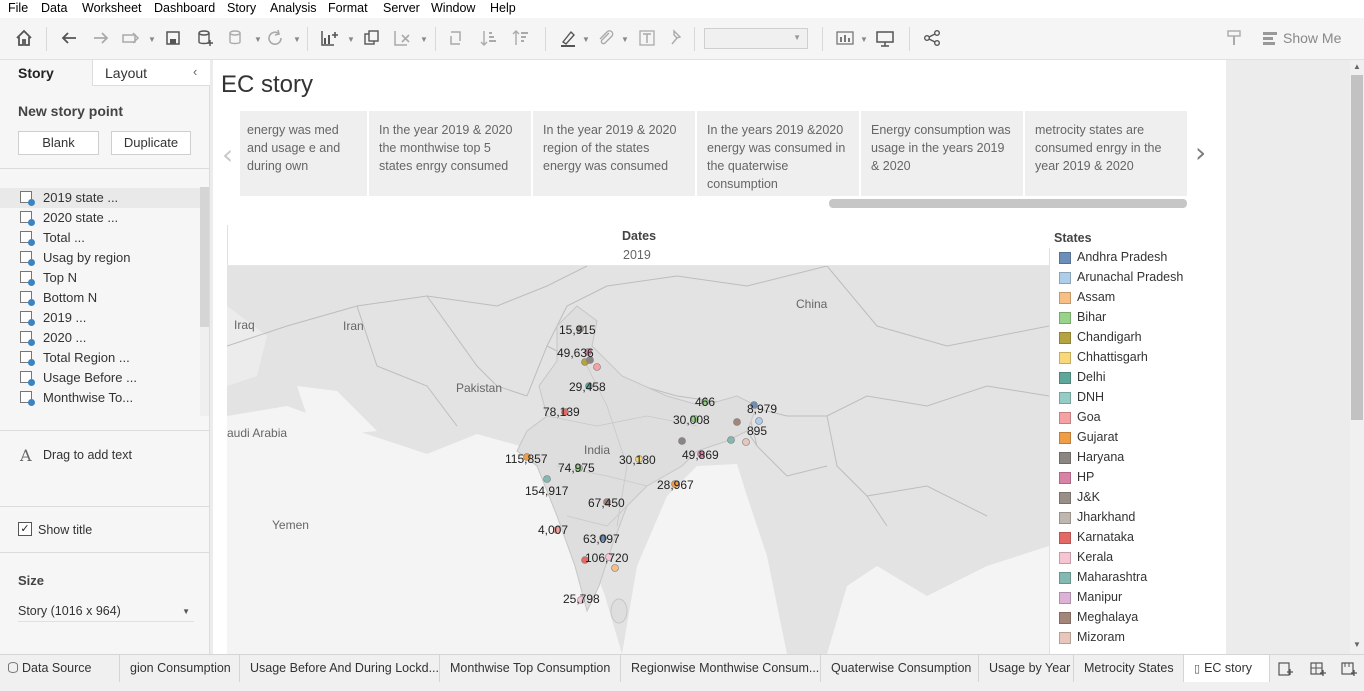 The width and height of the screenshot is (1364, 691). What do you see at coordinates (615, 568) in the screenshot?
I see `mark-tn` at bounding box center [615, 568].